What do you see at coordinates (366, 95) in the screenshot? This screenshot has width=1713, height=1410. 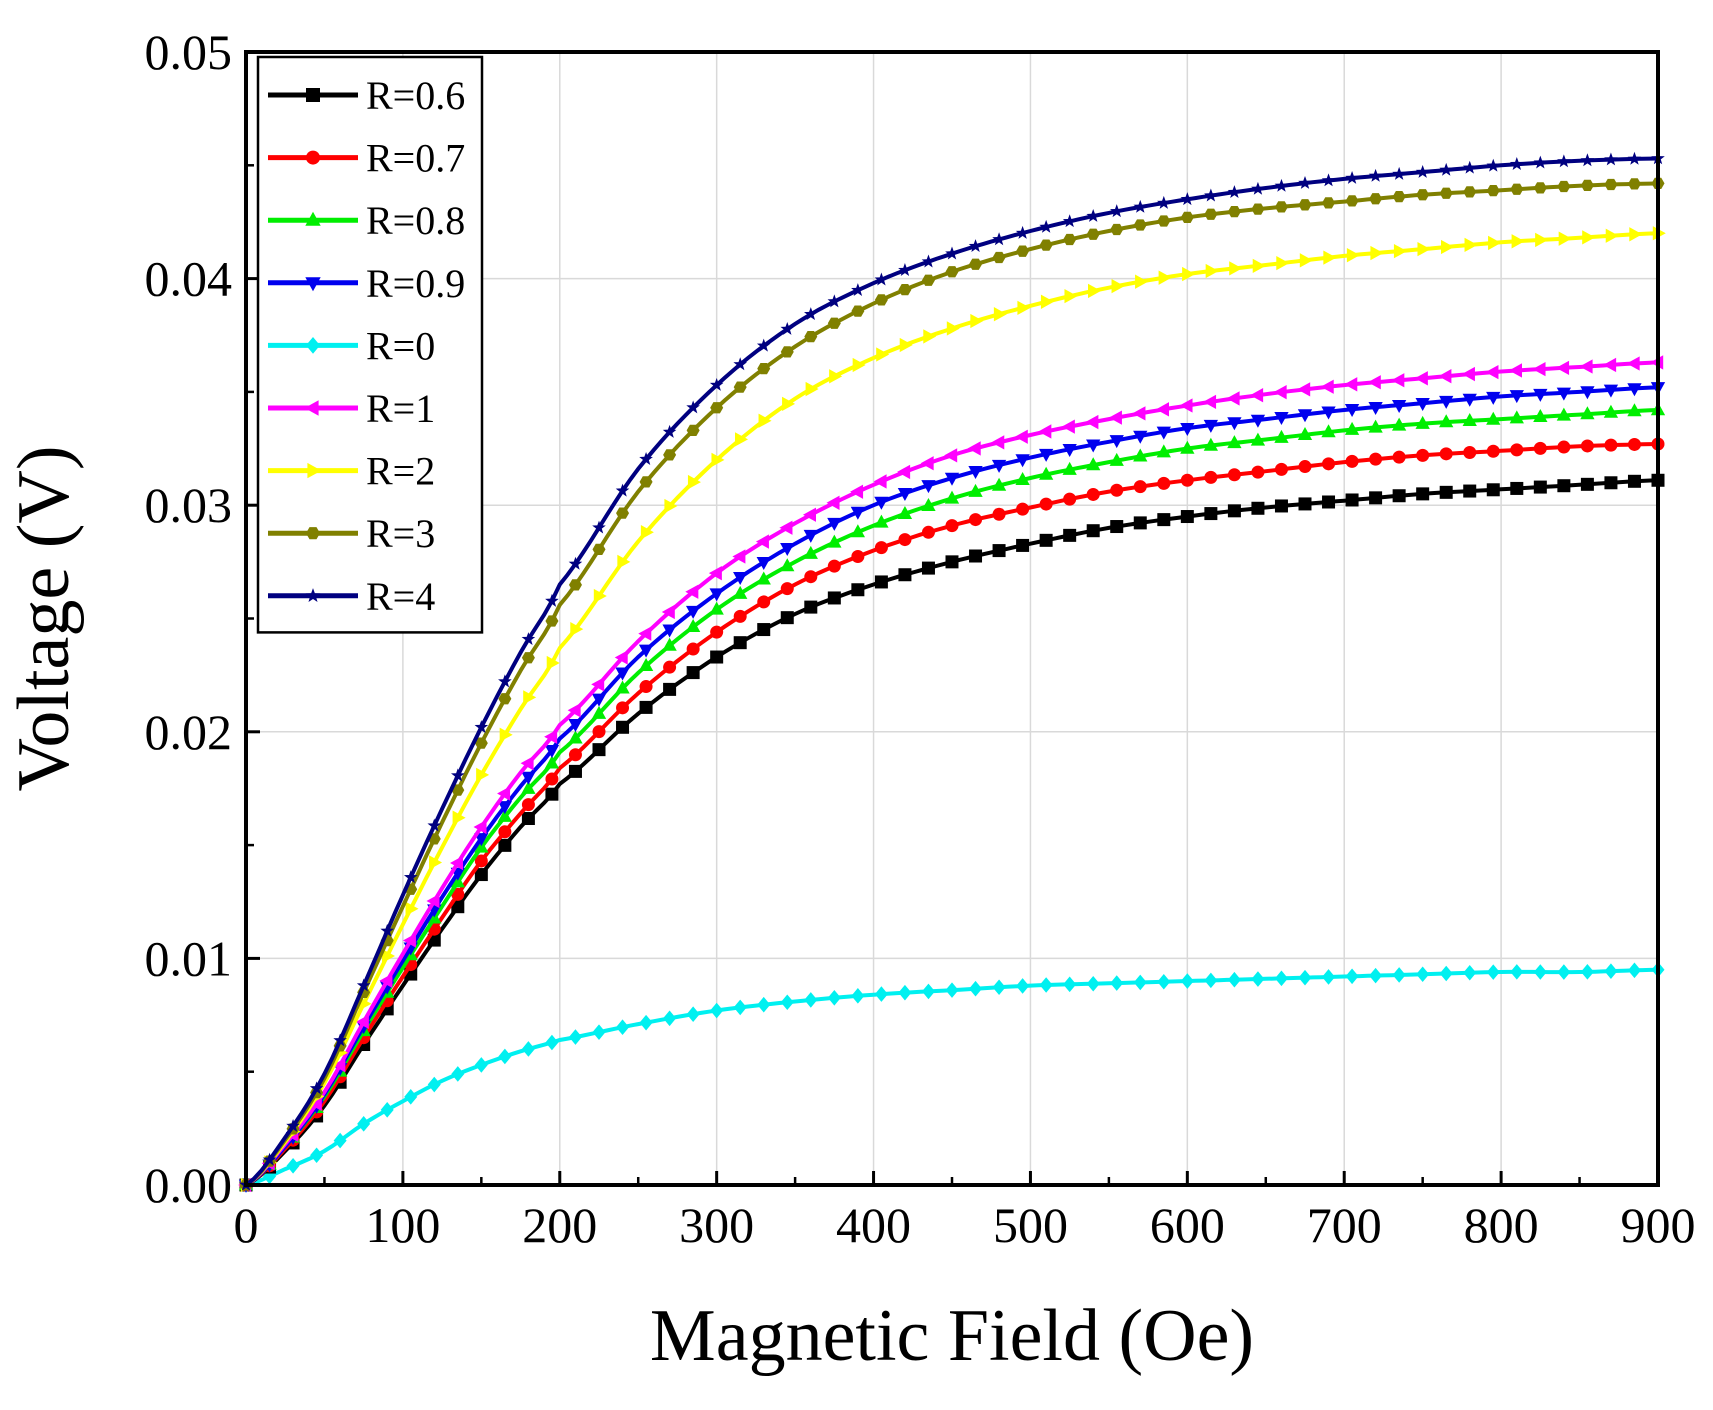 I see `legend-item: R=0.6` at bounding box center [366, 95].